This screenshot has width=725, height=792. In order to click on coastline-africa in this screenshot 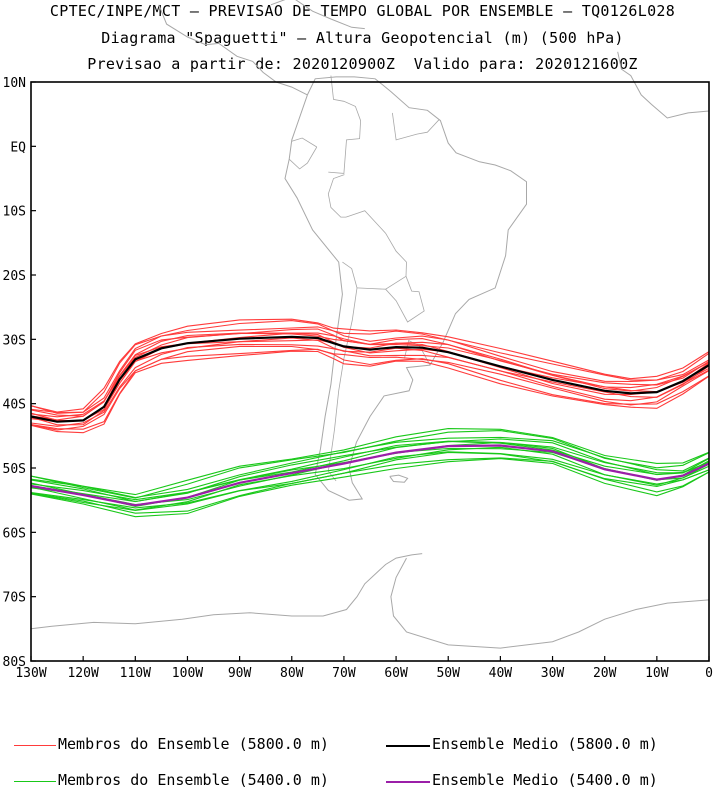, I will do `click(663, 85)`.